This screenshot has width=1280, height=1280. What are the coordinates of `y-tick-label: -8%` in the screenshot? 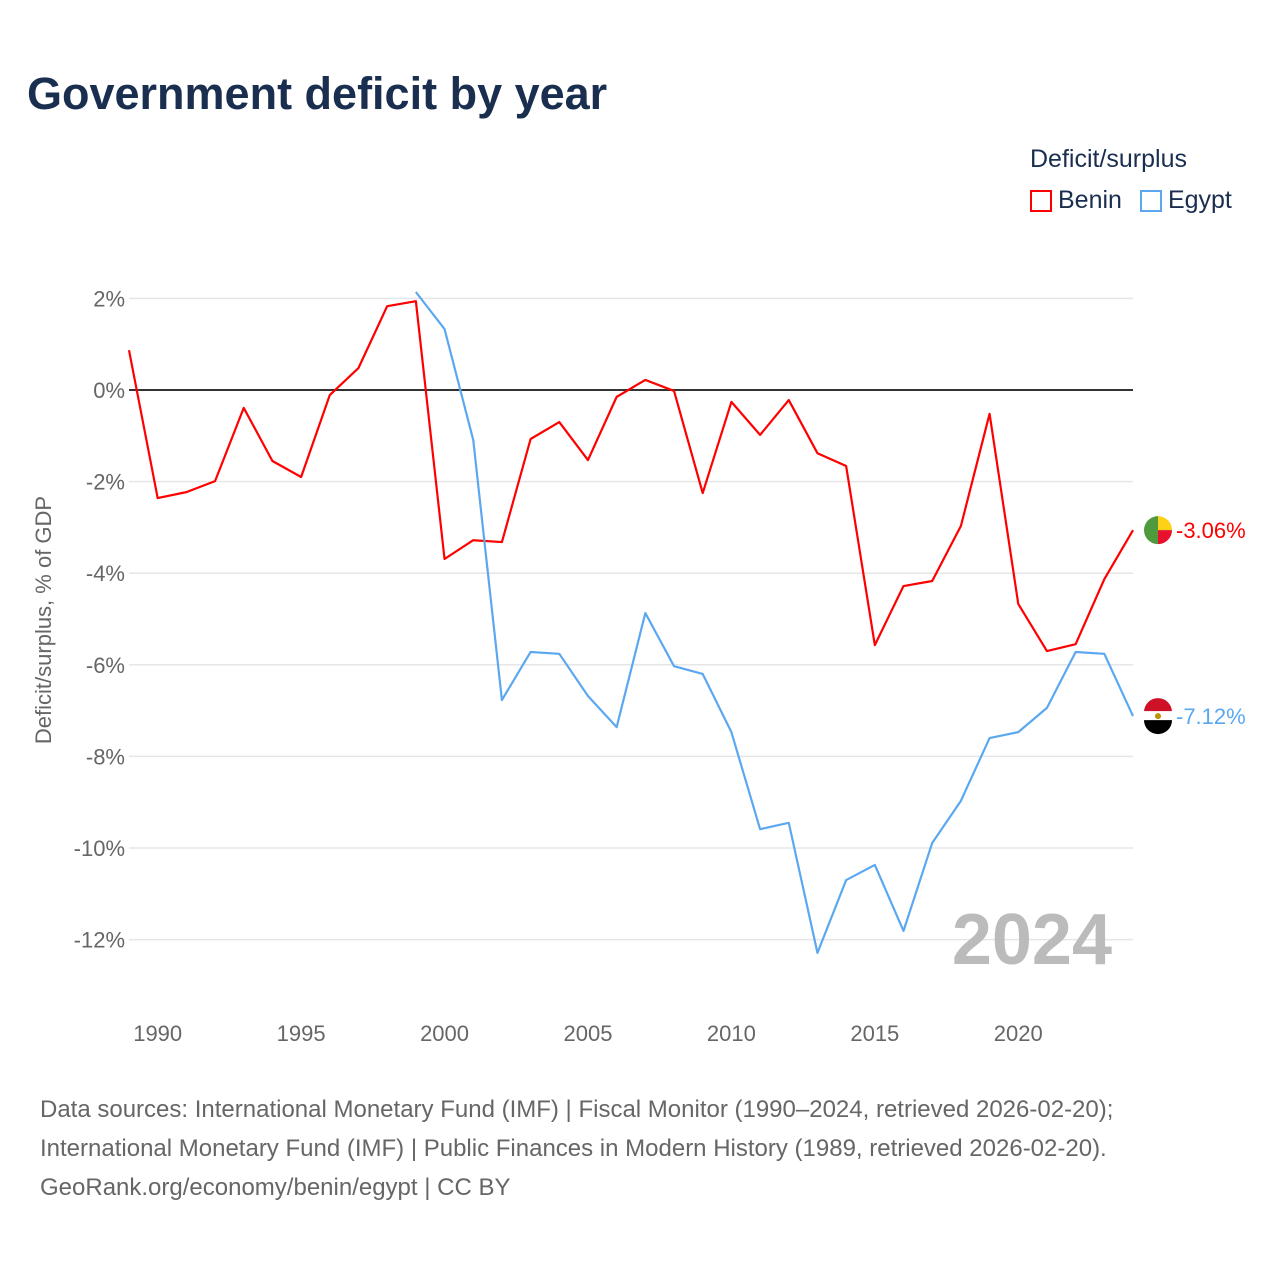 It's located at (105, 756).